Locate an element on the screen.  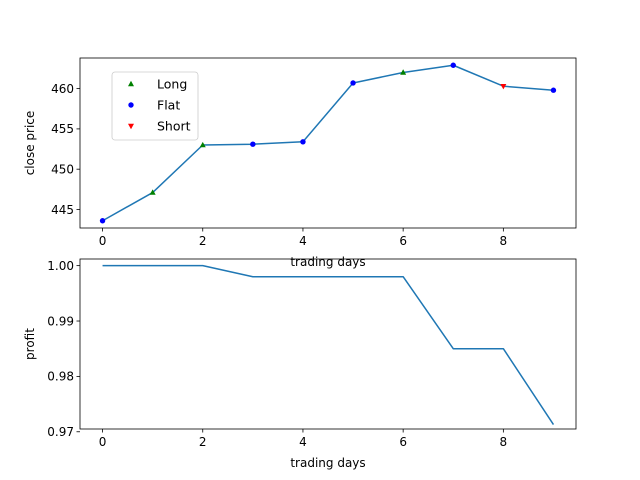
profit-y-axis-label: profit is located at coordinates (30, 344).